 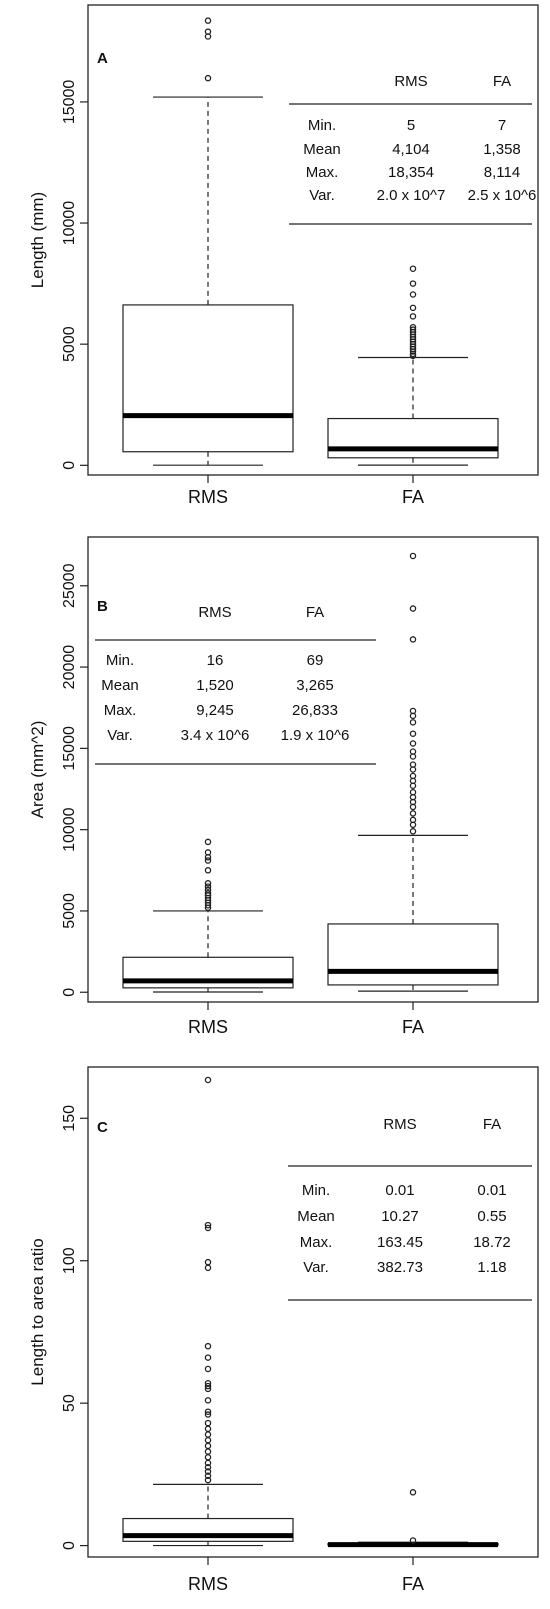 I want to click on stats-cell: 7, so click(x=502, y=125).